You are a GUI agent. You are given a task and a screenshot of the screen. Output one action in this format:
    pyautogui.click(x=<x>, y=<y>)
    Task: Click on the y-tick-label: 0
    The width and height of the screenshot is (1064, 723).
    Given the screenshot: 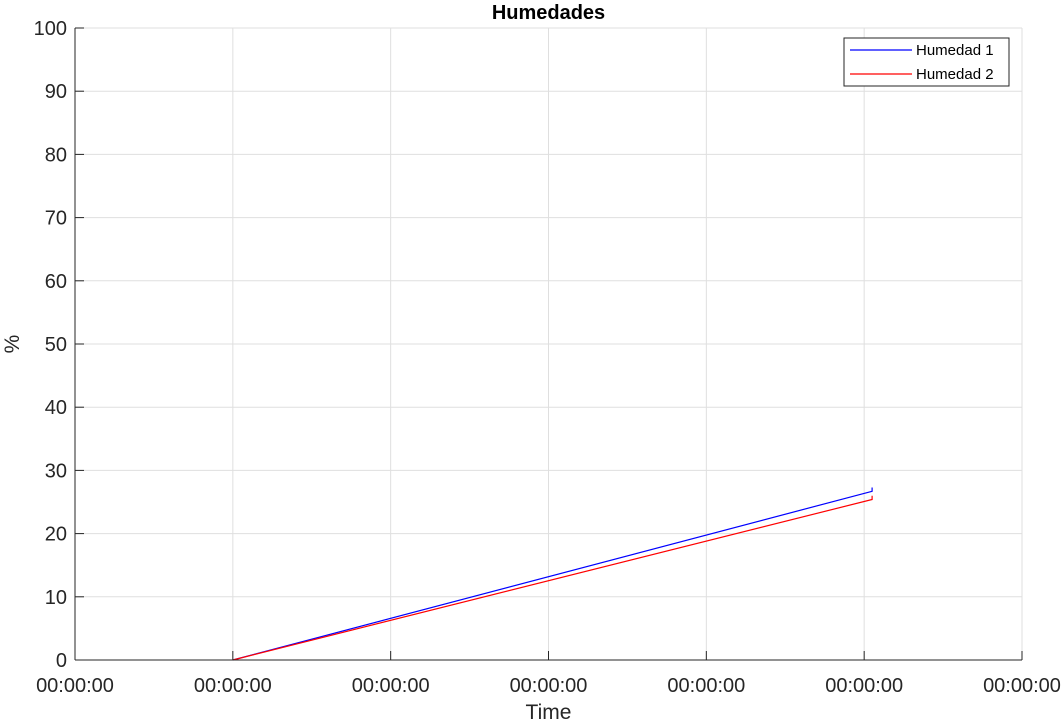 What is the action you would take?
    pyautogui.click(x=61, y=661)
    